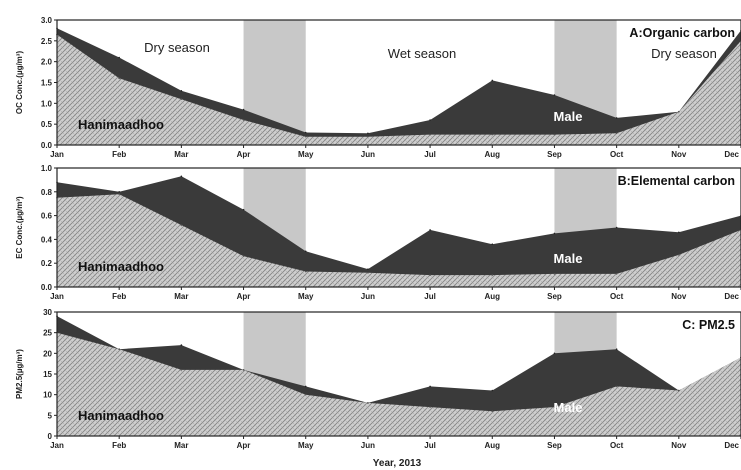 The width and height of the screenshot is (741, 470). I want to click on x-tick-label: Sep, so click(554, 154).